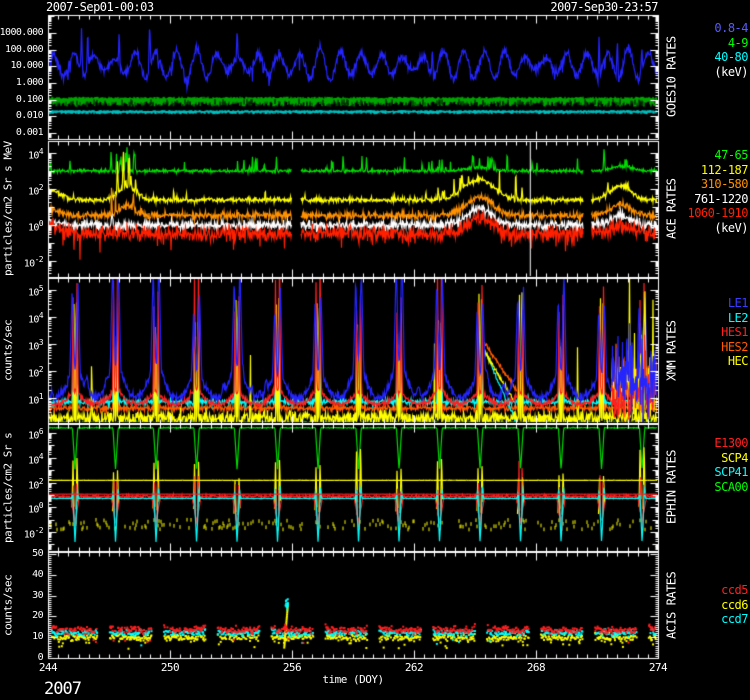  What do you see at coordinates (48, 667) in the screenshot?
I see `x-tick-label: 244` at bounding box center [48, 667].